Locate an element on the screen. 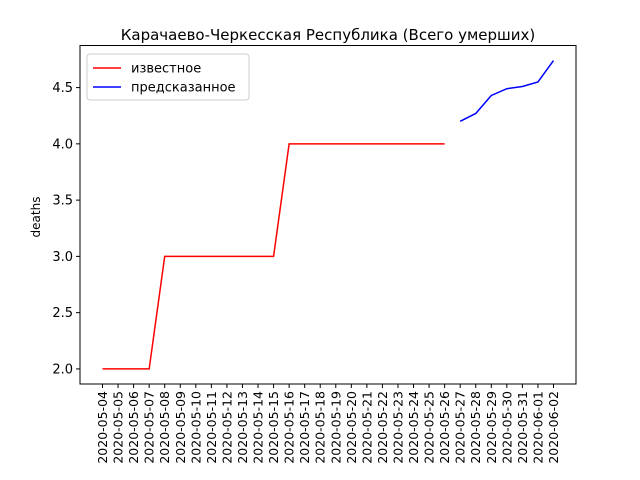 The width and height of the screenshot is (640, 480). x-tick-label: 2020-05-13 is located at coordinates (242, 427).